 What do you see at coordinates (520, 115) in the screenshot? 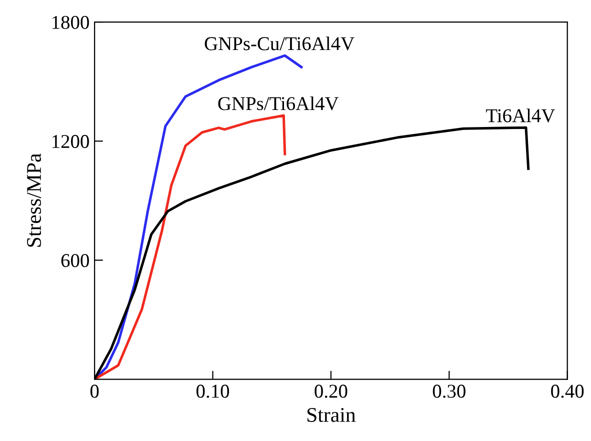
I see `series-label: Ti6Al4V` at bounding box center [520, 115].